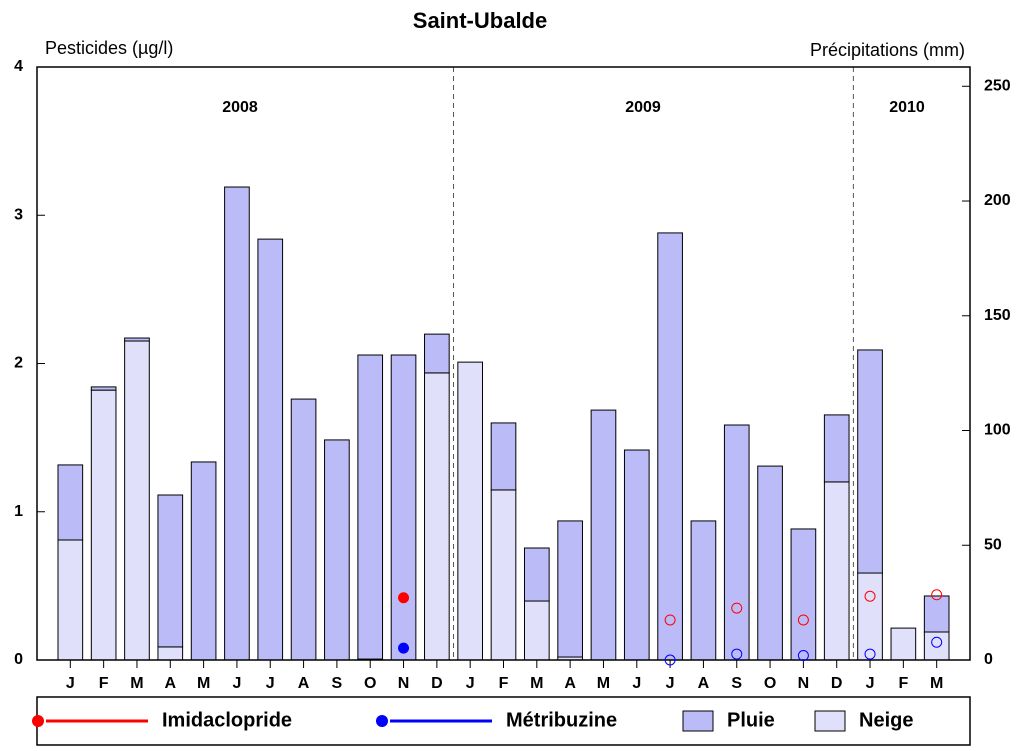 The image size is (1023, 751). I want to click on year-label: 2008, so click(240, 107).